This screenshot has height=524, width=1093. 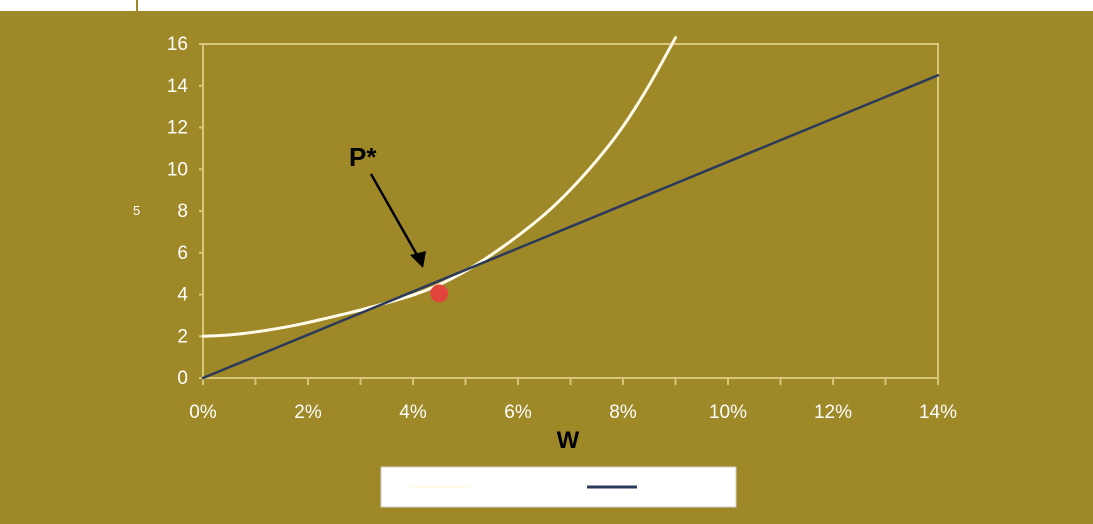 What do you see at coordinates (568, 440) in the screenshot?
I see `x-axis-title: W` at bounding box center [568, 440].